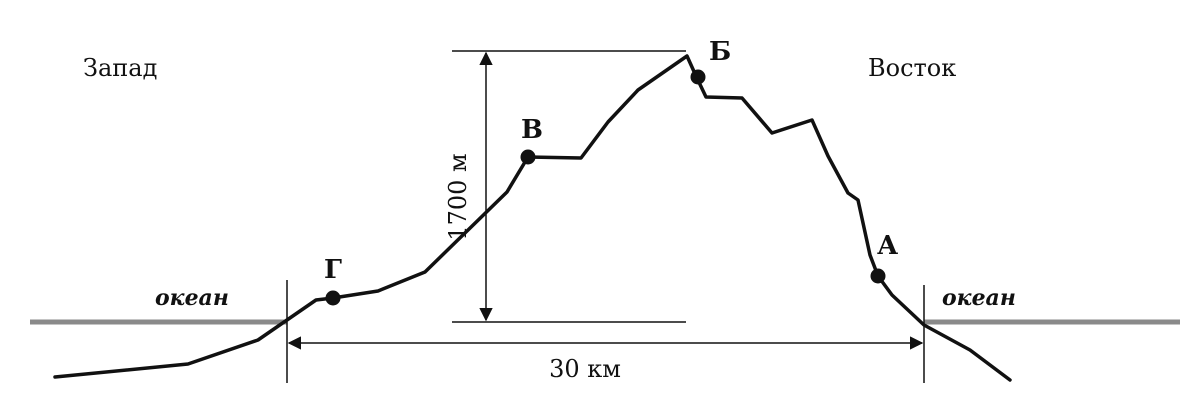 The image size is (1198, 418). Describe the element at coordinates (532, 130) in the screenshot. I see `point-v-label: В` at that location.